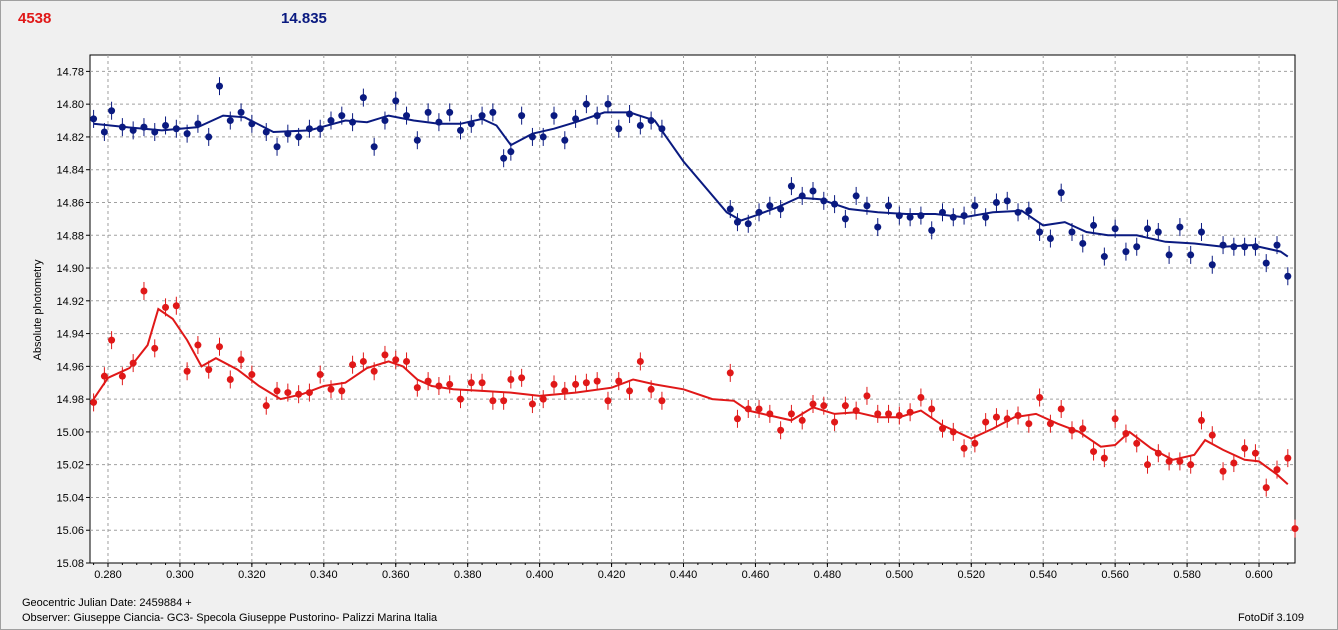 The width and height of the screenshot is (1338, 630). I want to click on y-tick-label: 14.96, so click(70, 367).